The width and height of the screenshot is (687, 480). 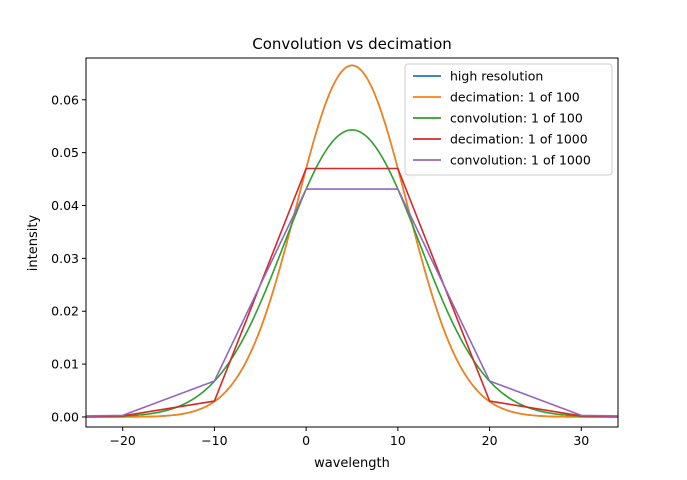 I want to click on x-tick-label: 20, so click(x=490, y=440).